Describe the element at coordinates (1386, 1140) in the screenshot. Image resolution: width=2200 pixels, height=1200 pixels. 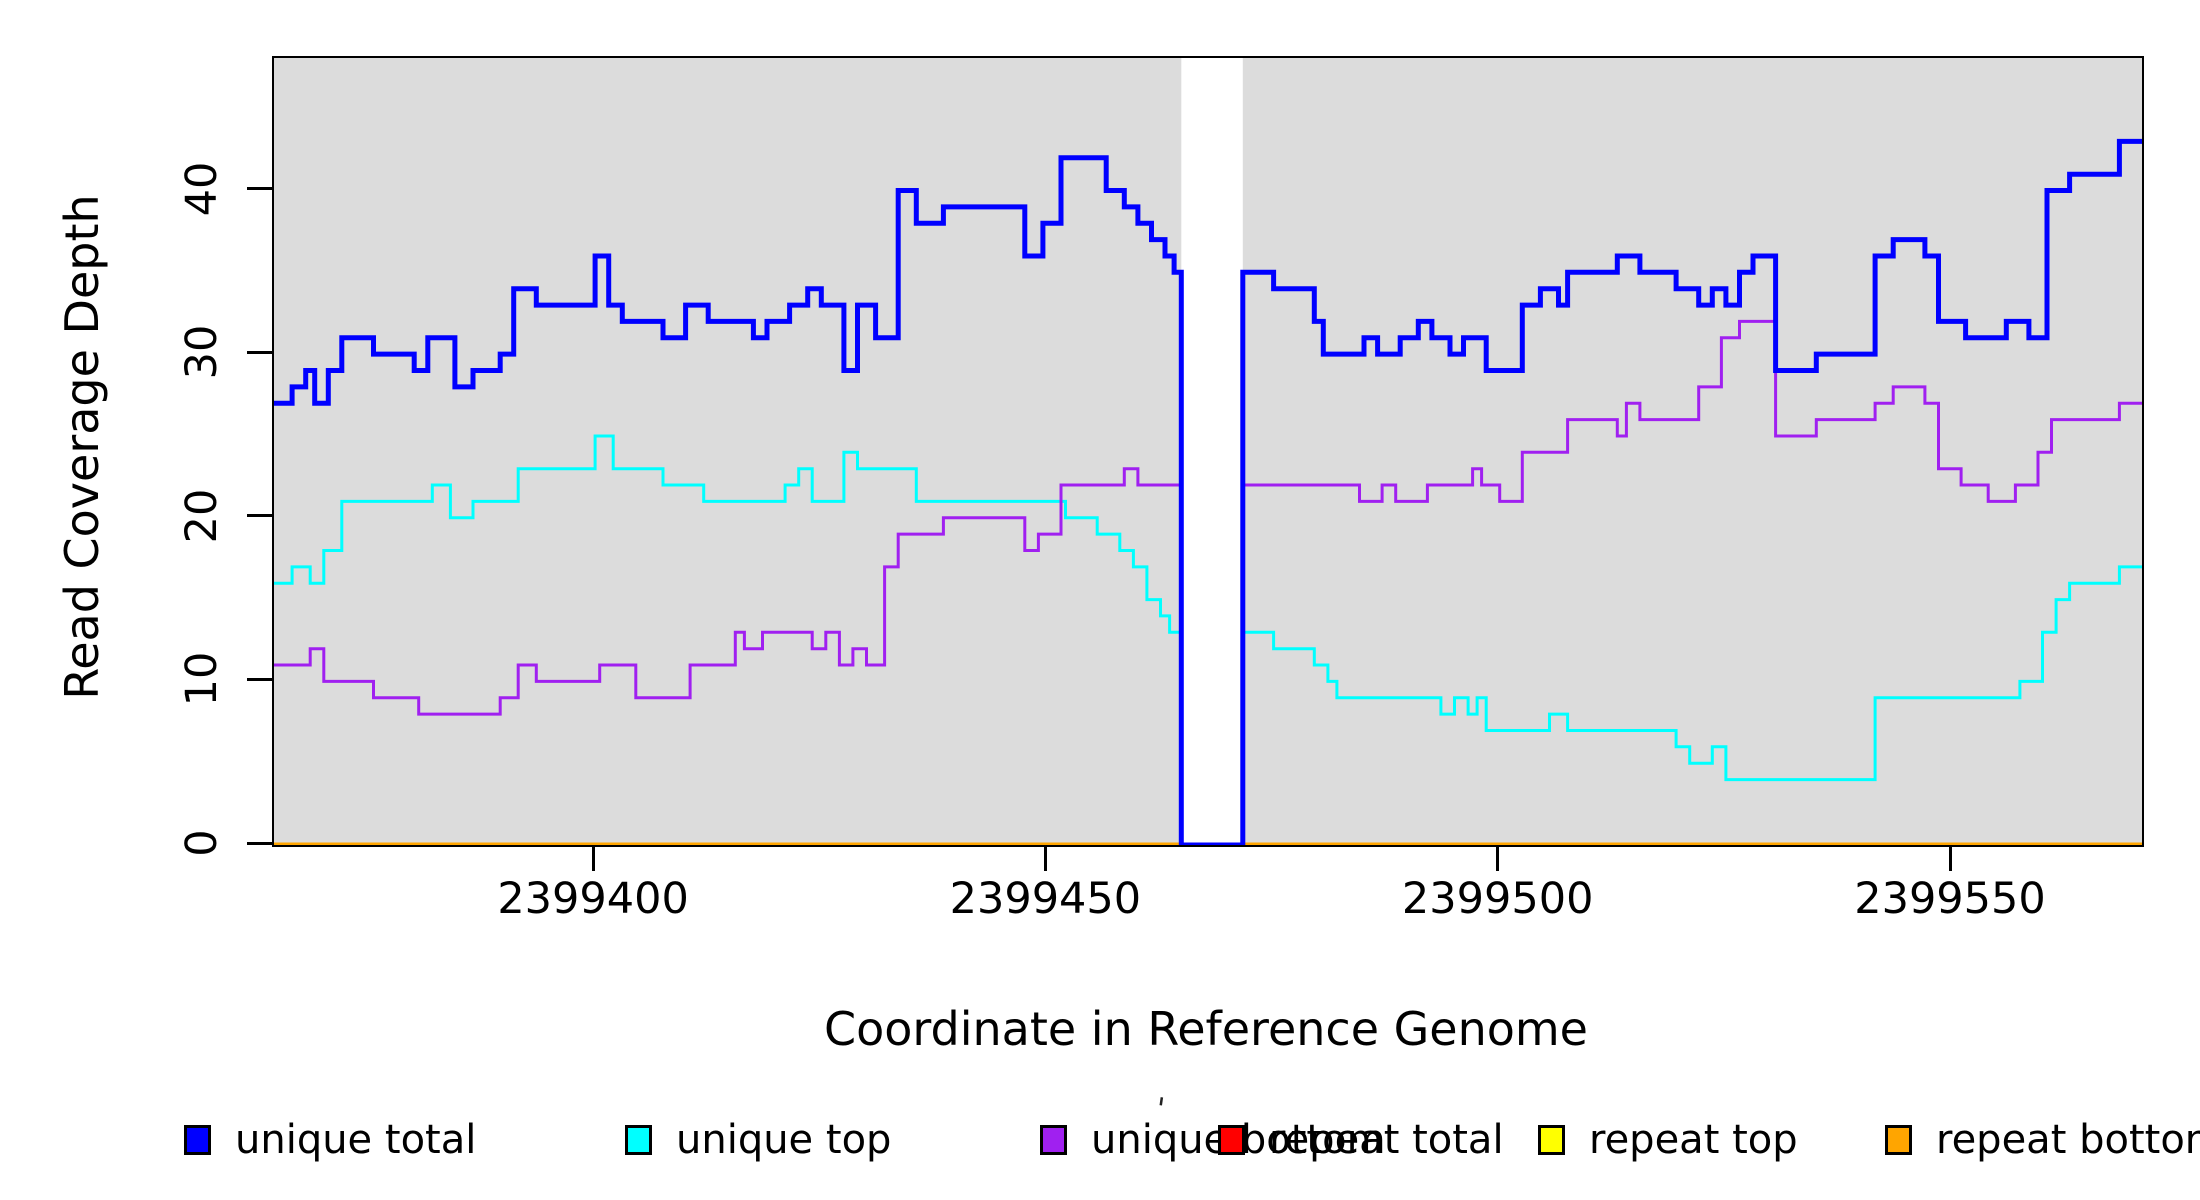
I see `legend-label: repeat total` at that location.